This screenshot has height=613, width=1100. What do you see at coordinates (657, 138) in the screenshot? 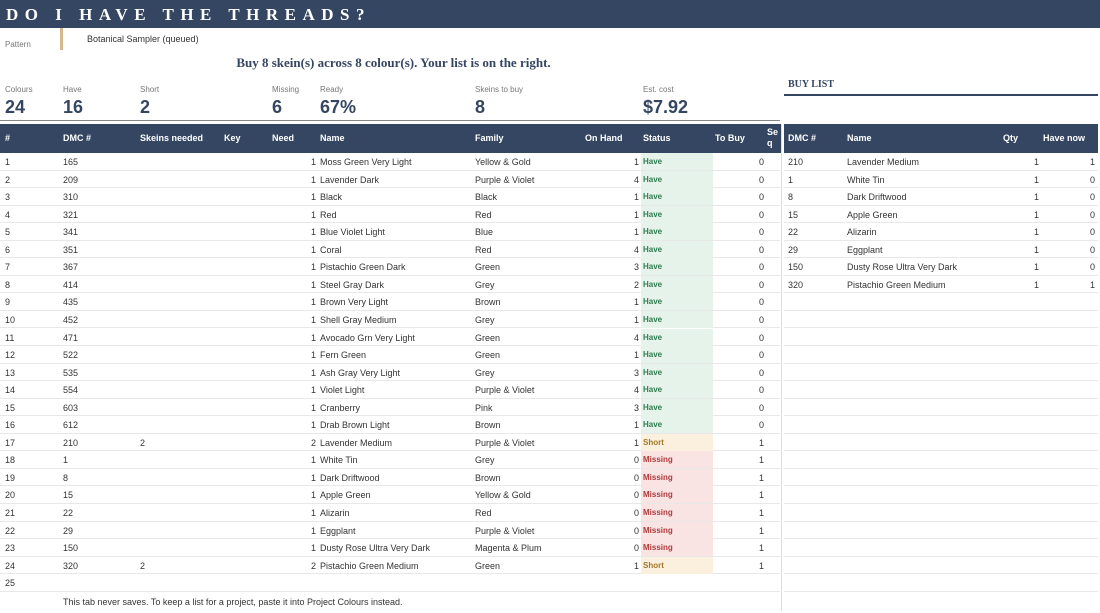
I see `col-status: Status` at bounding box center [657, 138].